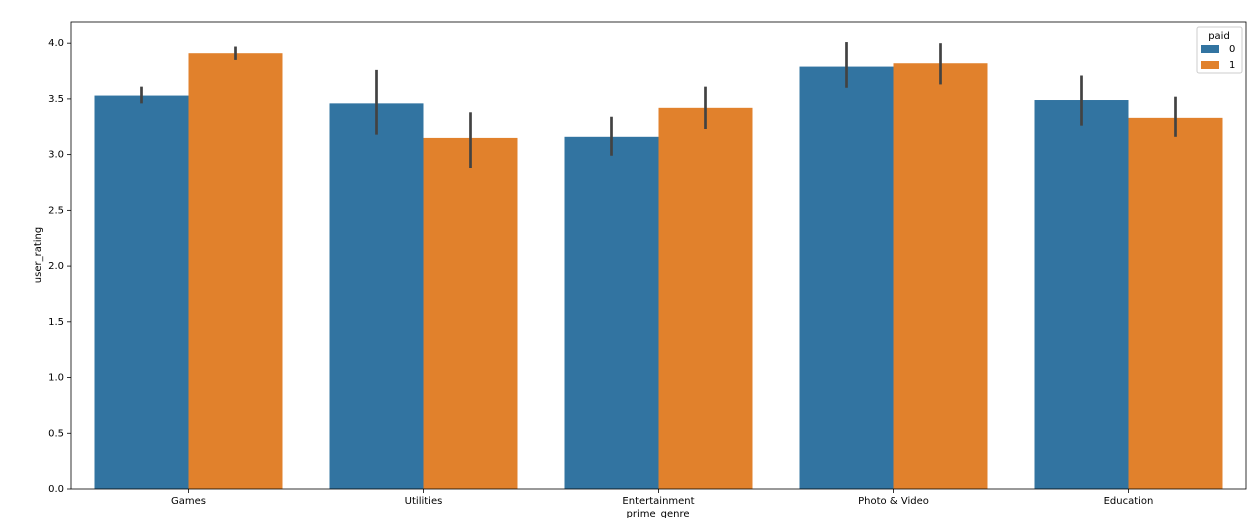 This screenshot has width=1255, height=518. I want to click on x-tick-label: Photo & Video, so click(893, 501).